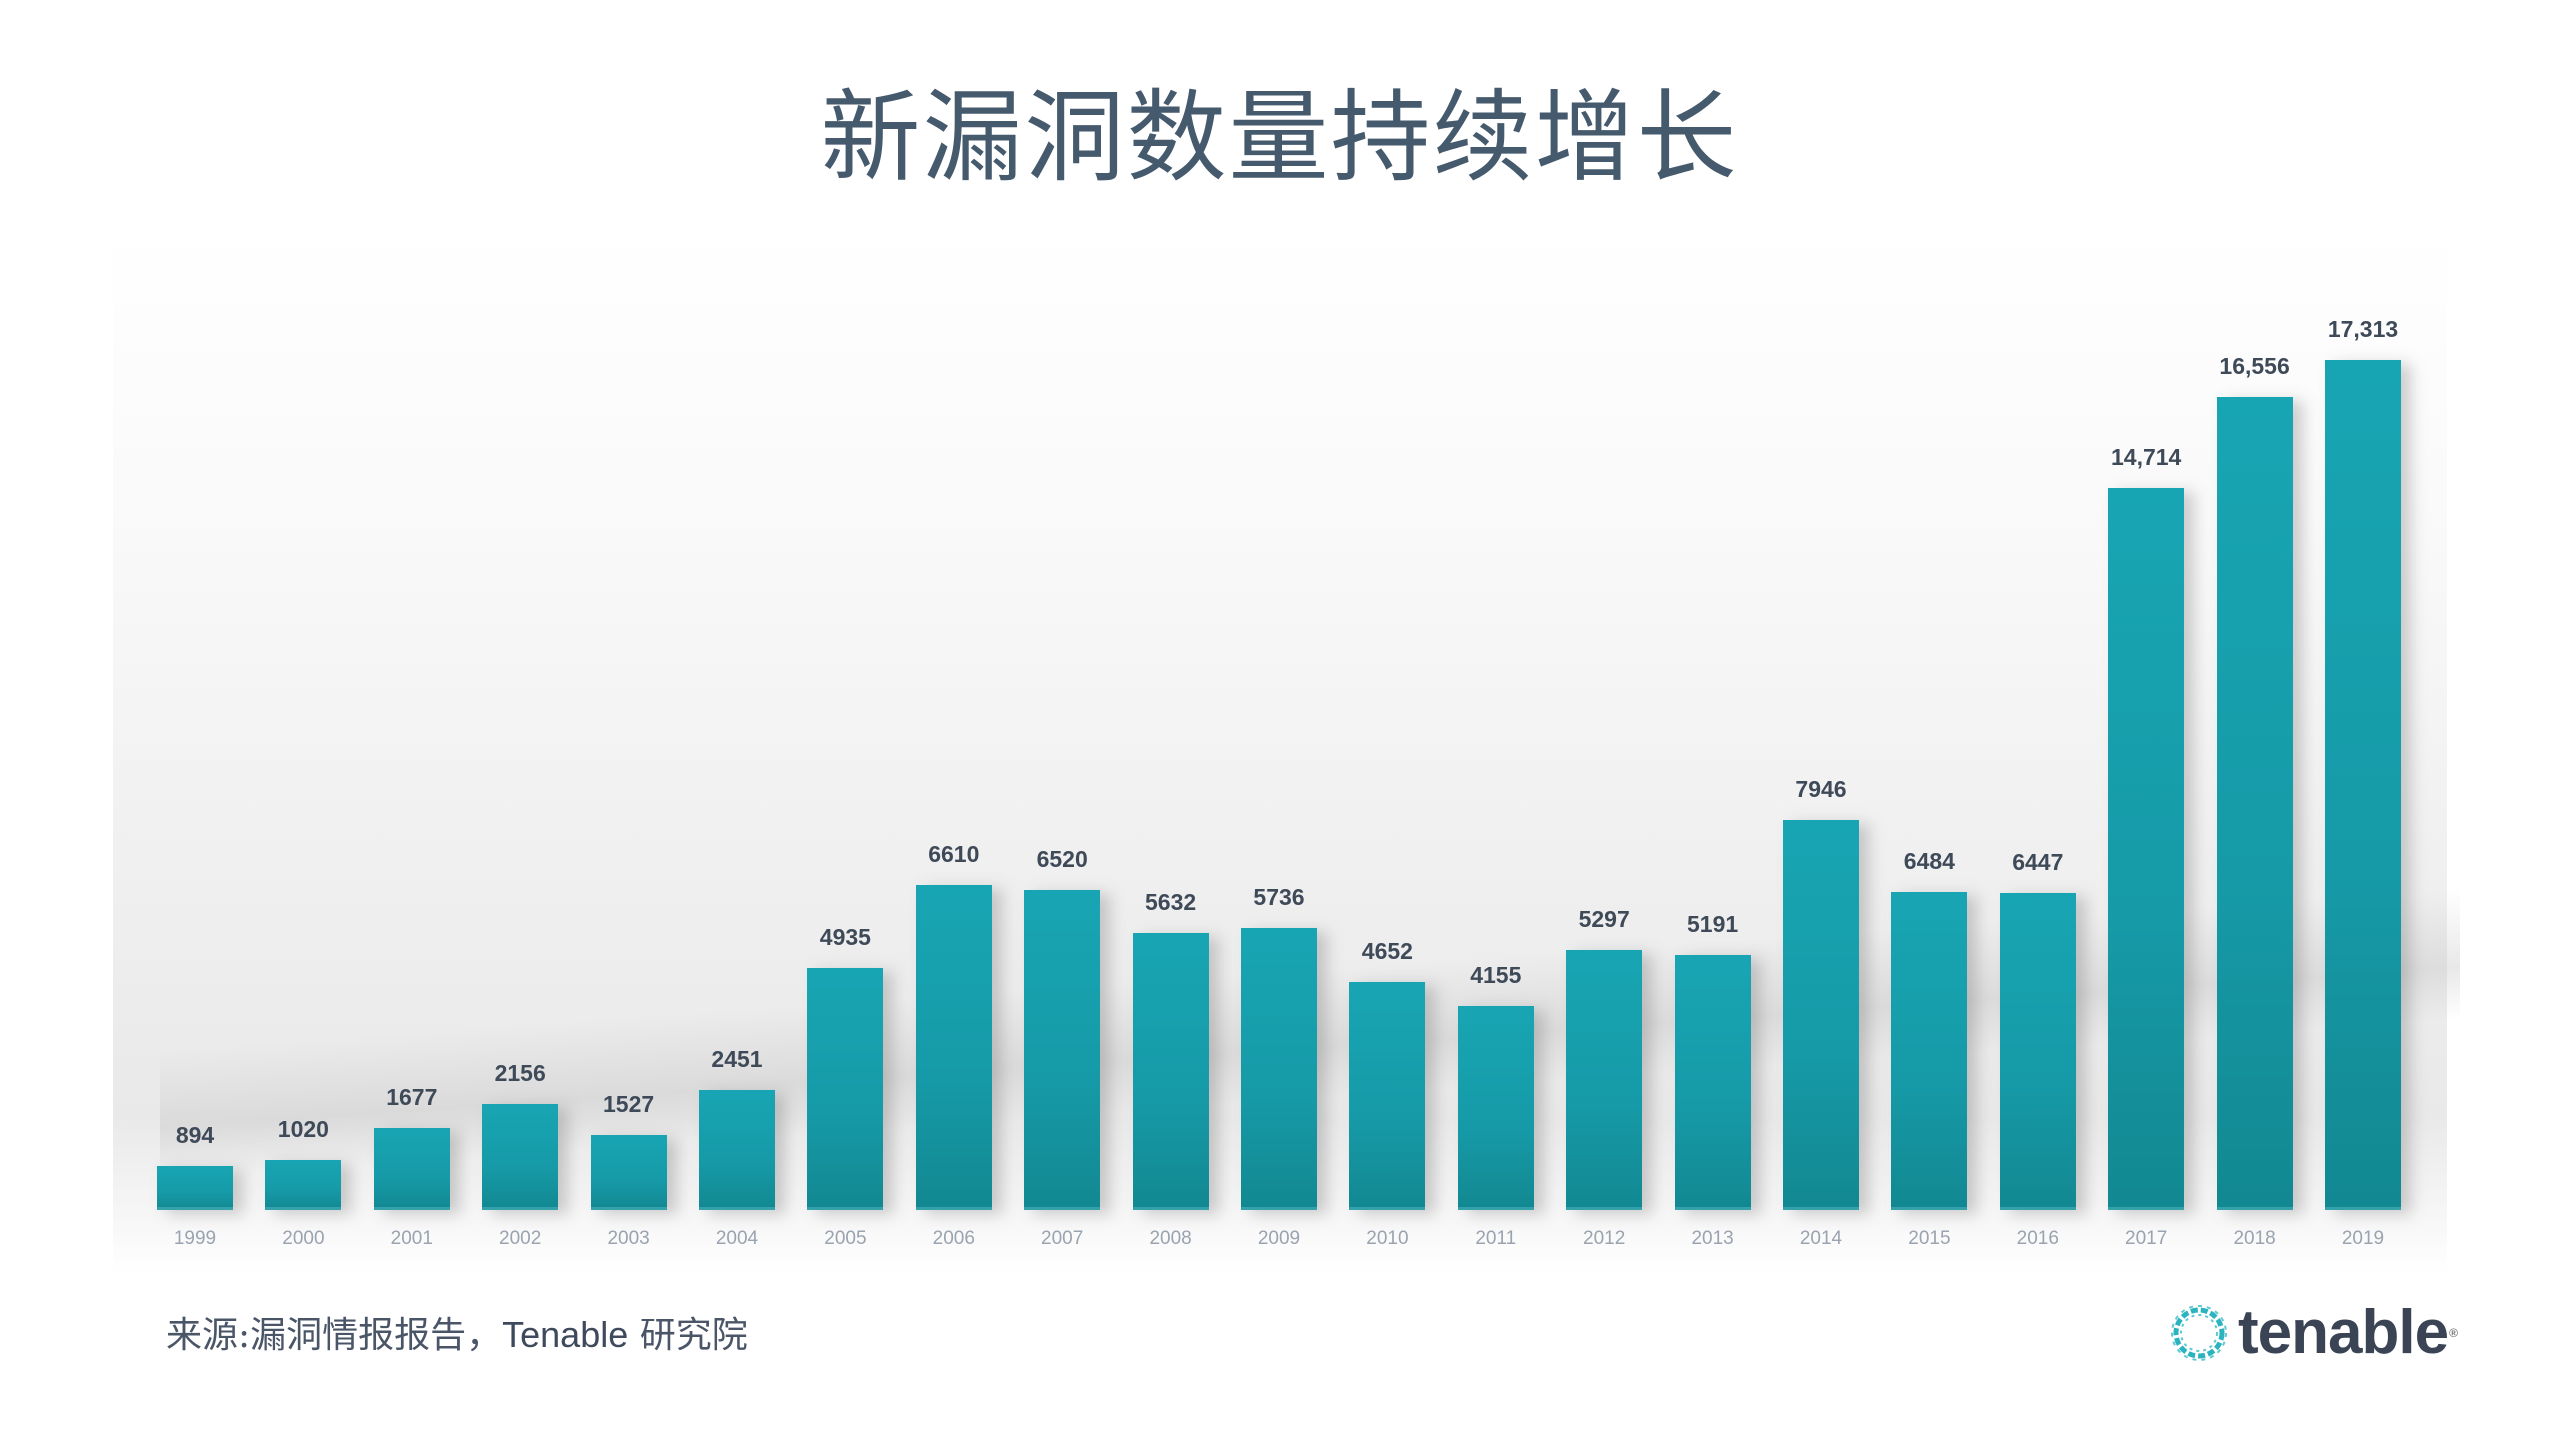  I want to click on bar-2012, so click(1604, 1080).